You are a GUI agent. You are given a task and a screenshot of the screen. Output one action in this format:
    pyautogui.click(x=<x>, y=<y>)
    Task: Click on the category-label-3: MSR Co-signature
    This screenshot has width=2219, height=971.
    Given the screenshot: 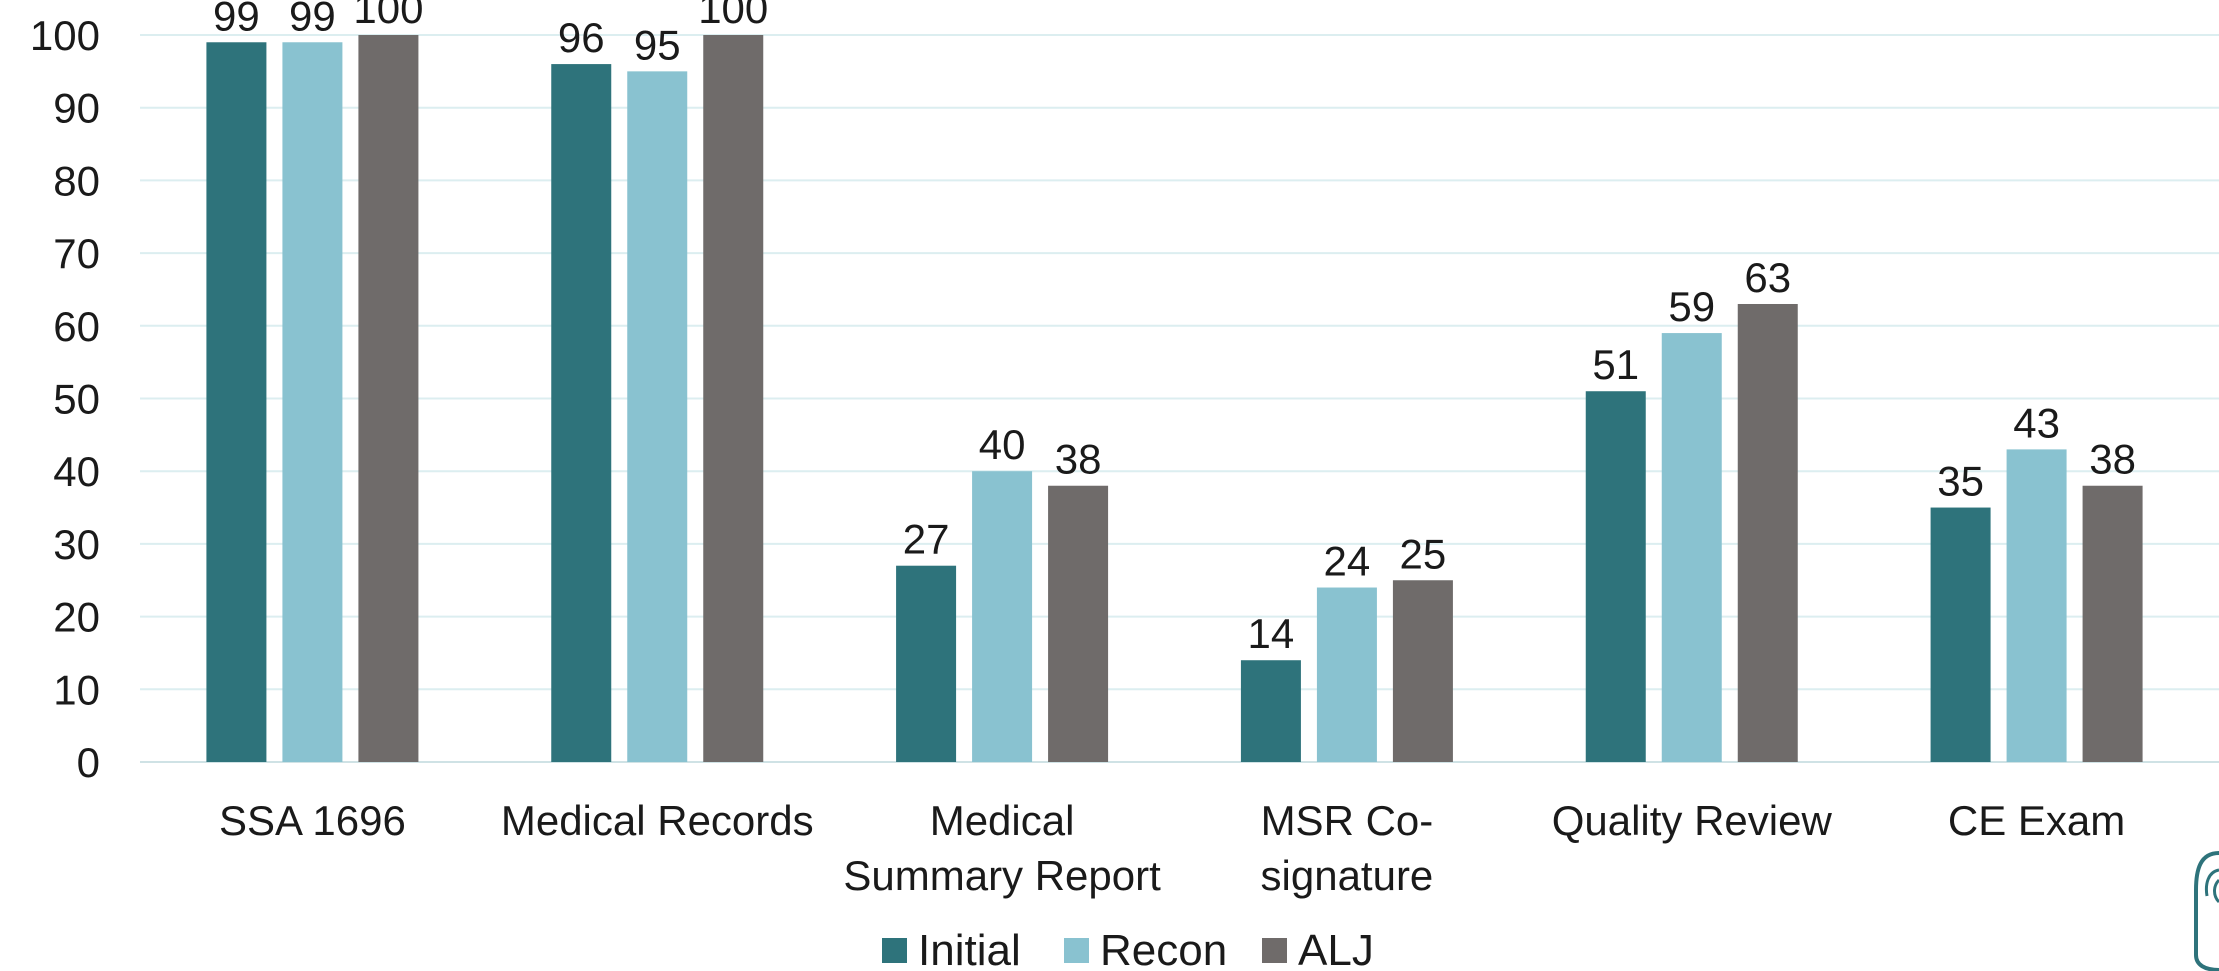 What is the action you would take?
    pyautogui.click(x=1347, y=848)
    